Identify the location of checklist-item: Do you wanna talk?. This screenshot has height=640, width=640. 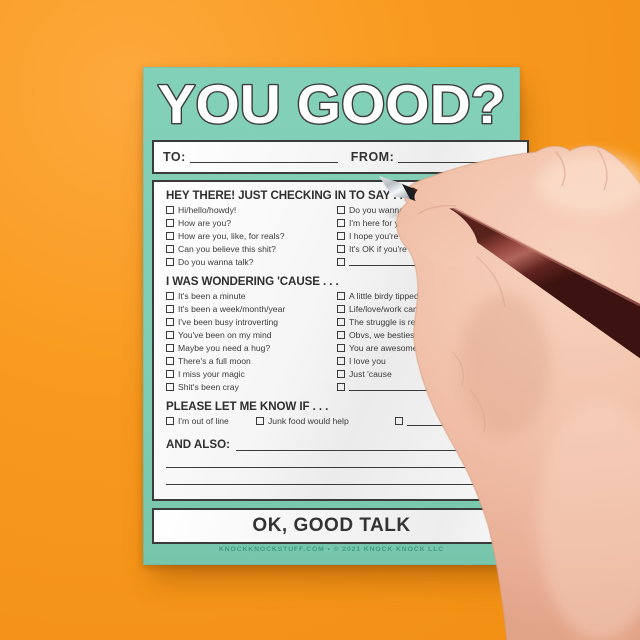
(250, 261).